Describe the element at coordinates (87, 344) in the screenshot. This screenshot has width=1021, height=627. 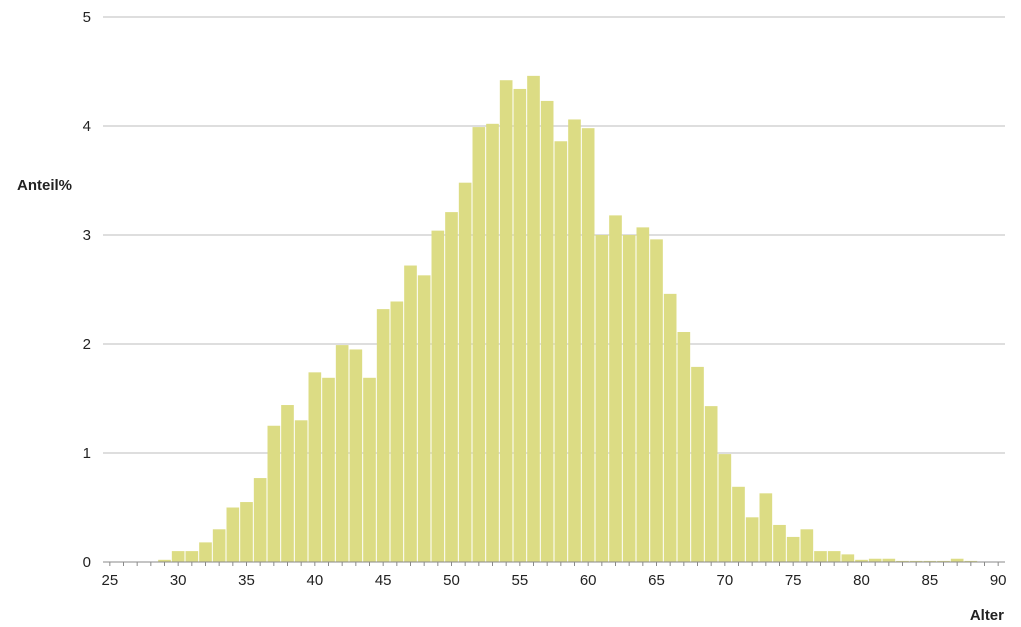
I see `y-tick-label: 2` at that location.